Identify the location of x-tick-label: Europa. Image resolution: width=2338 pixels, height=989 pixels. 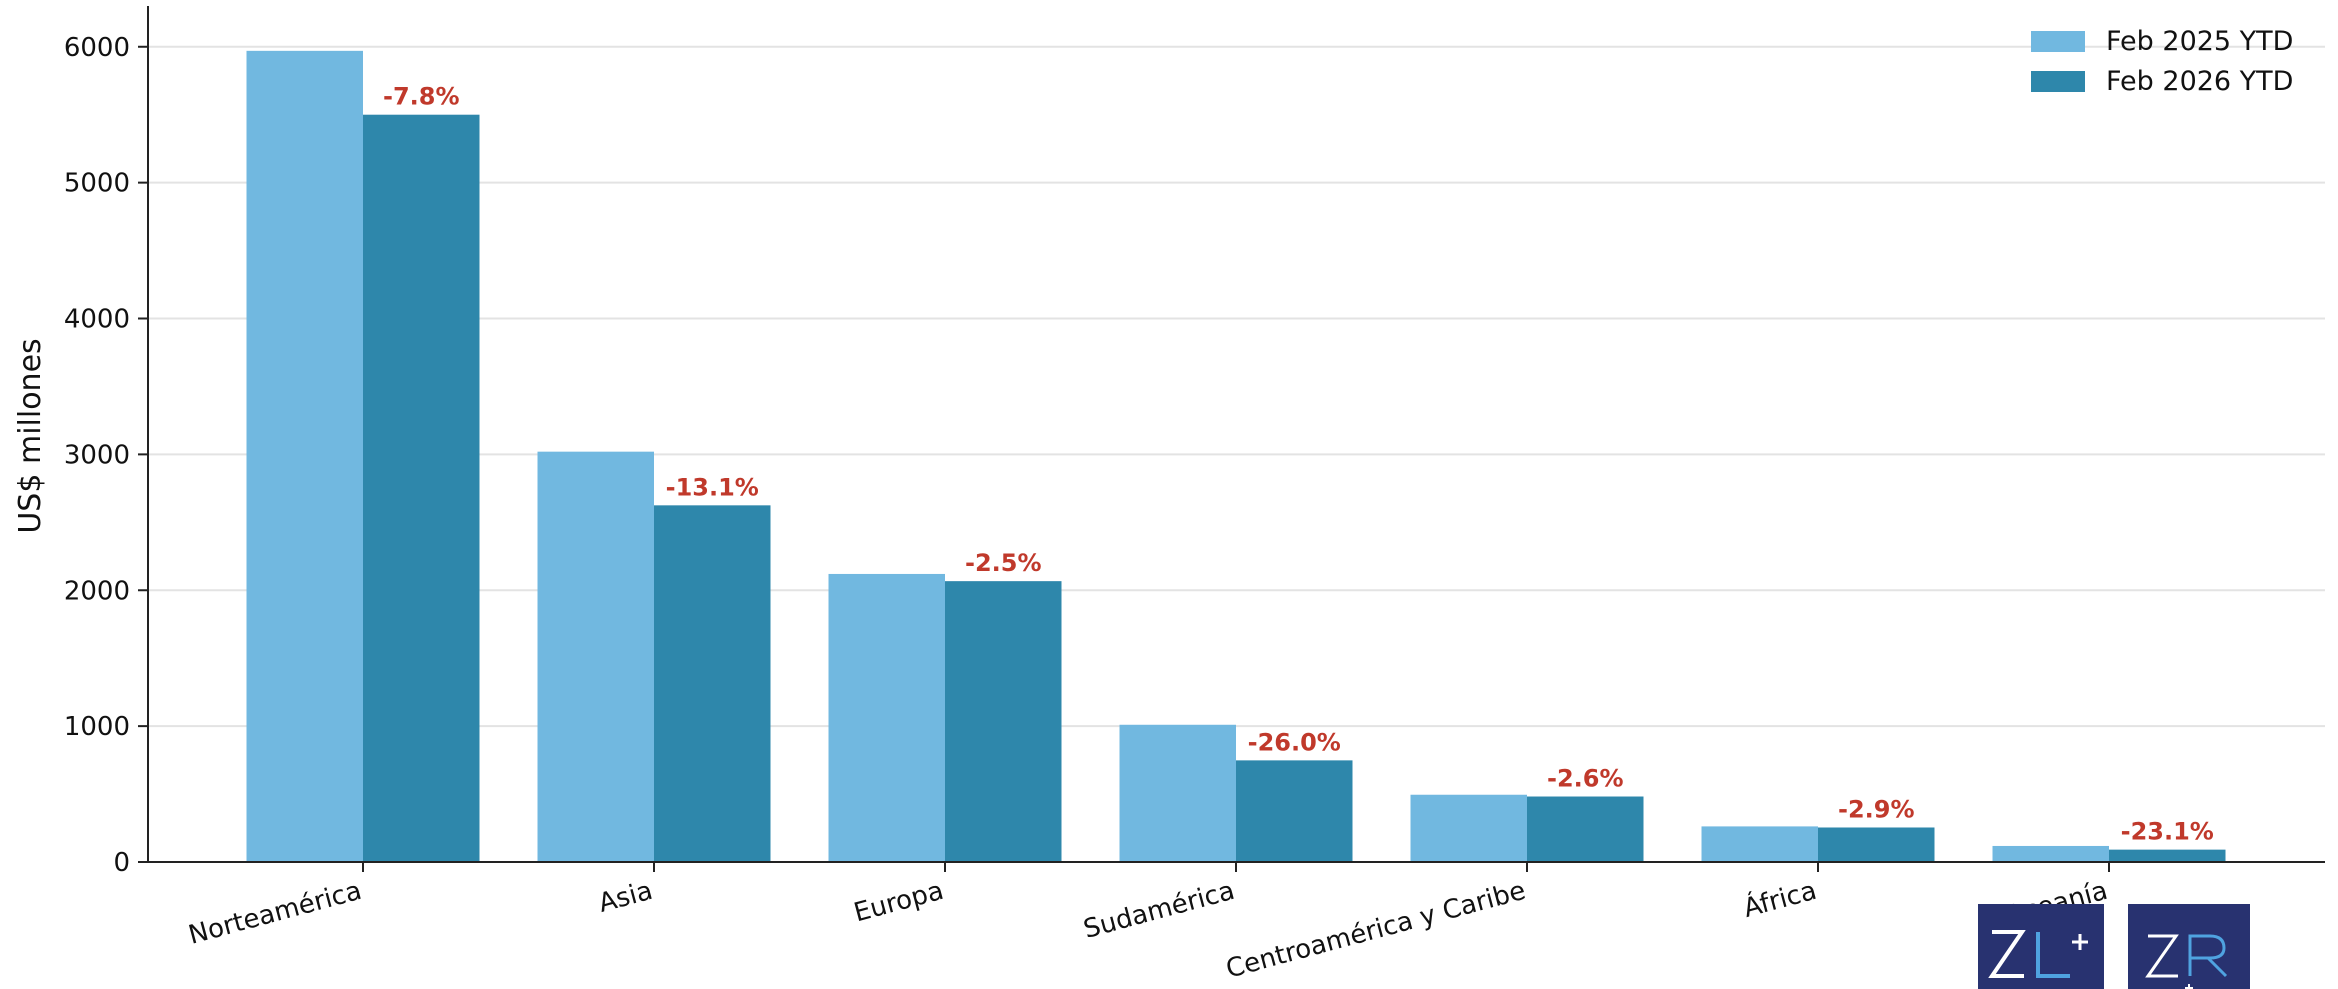
(899, 902).